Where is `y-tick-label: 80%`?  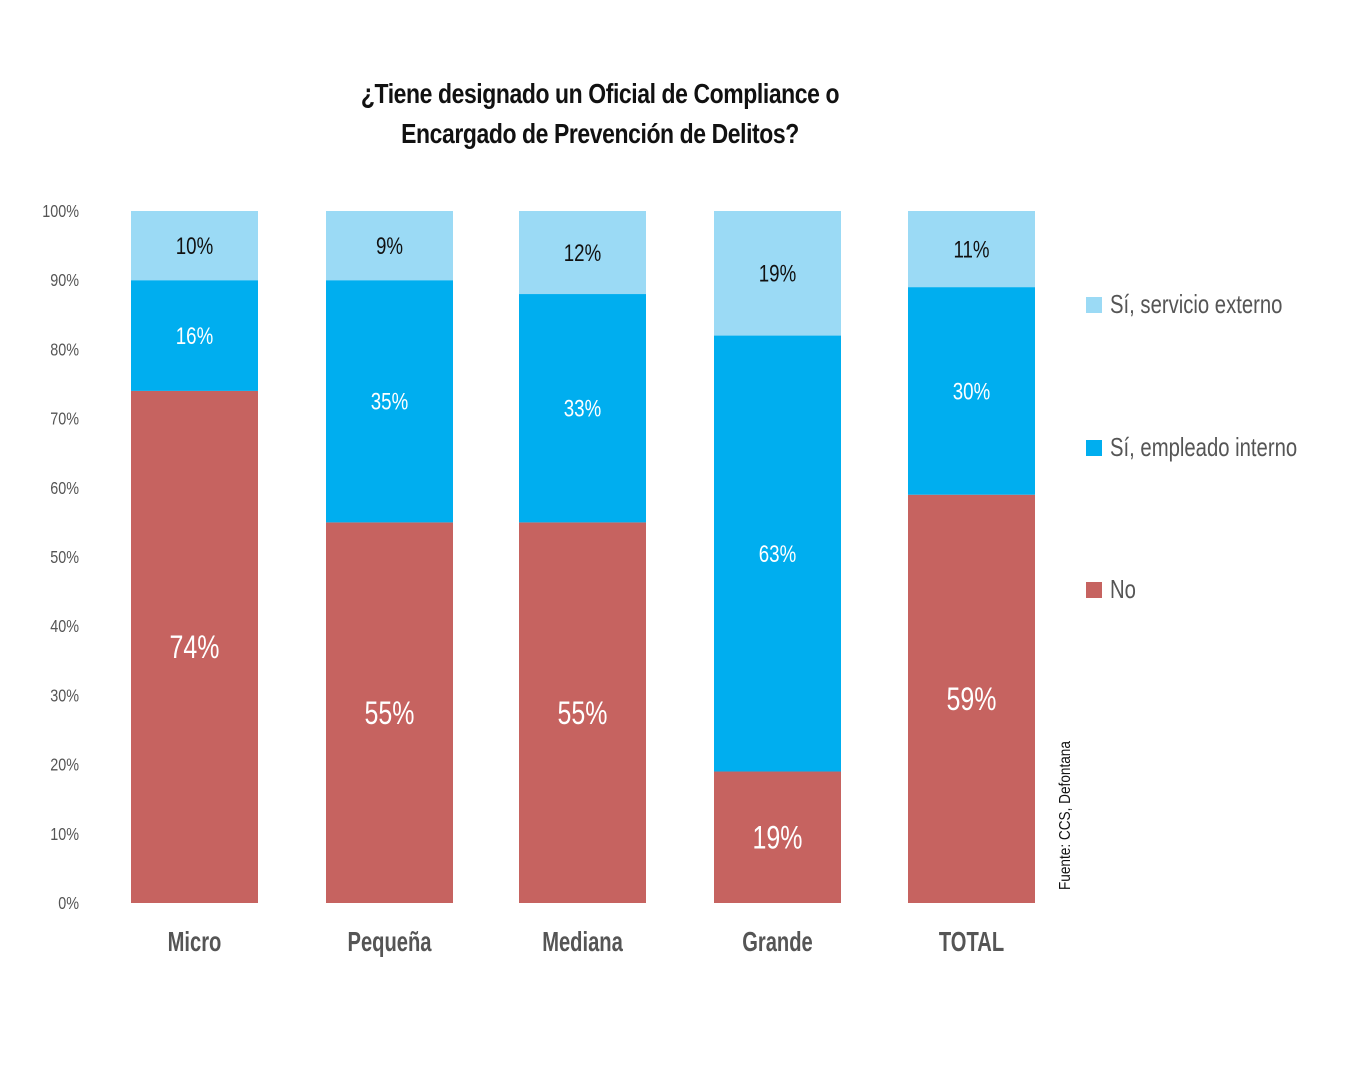 y-tick-label: 80% is located at coordinates (64, 350).